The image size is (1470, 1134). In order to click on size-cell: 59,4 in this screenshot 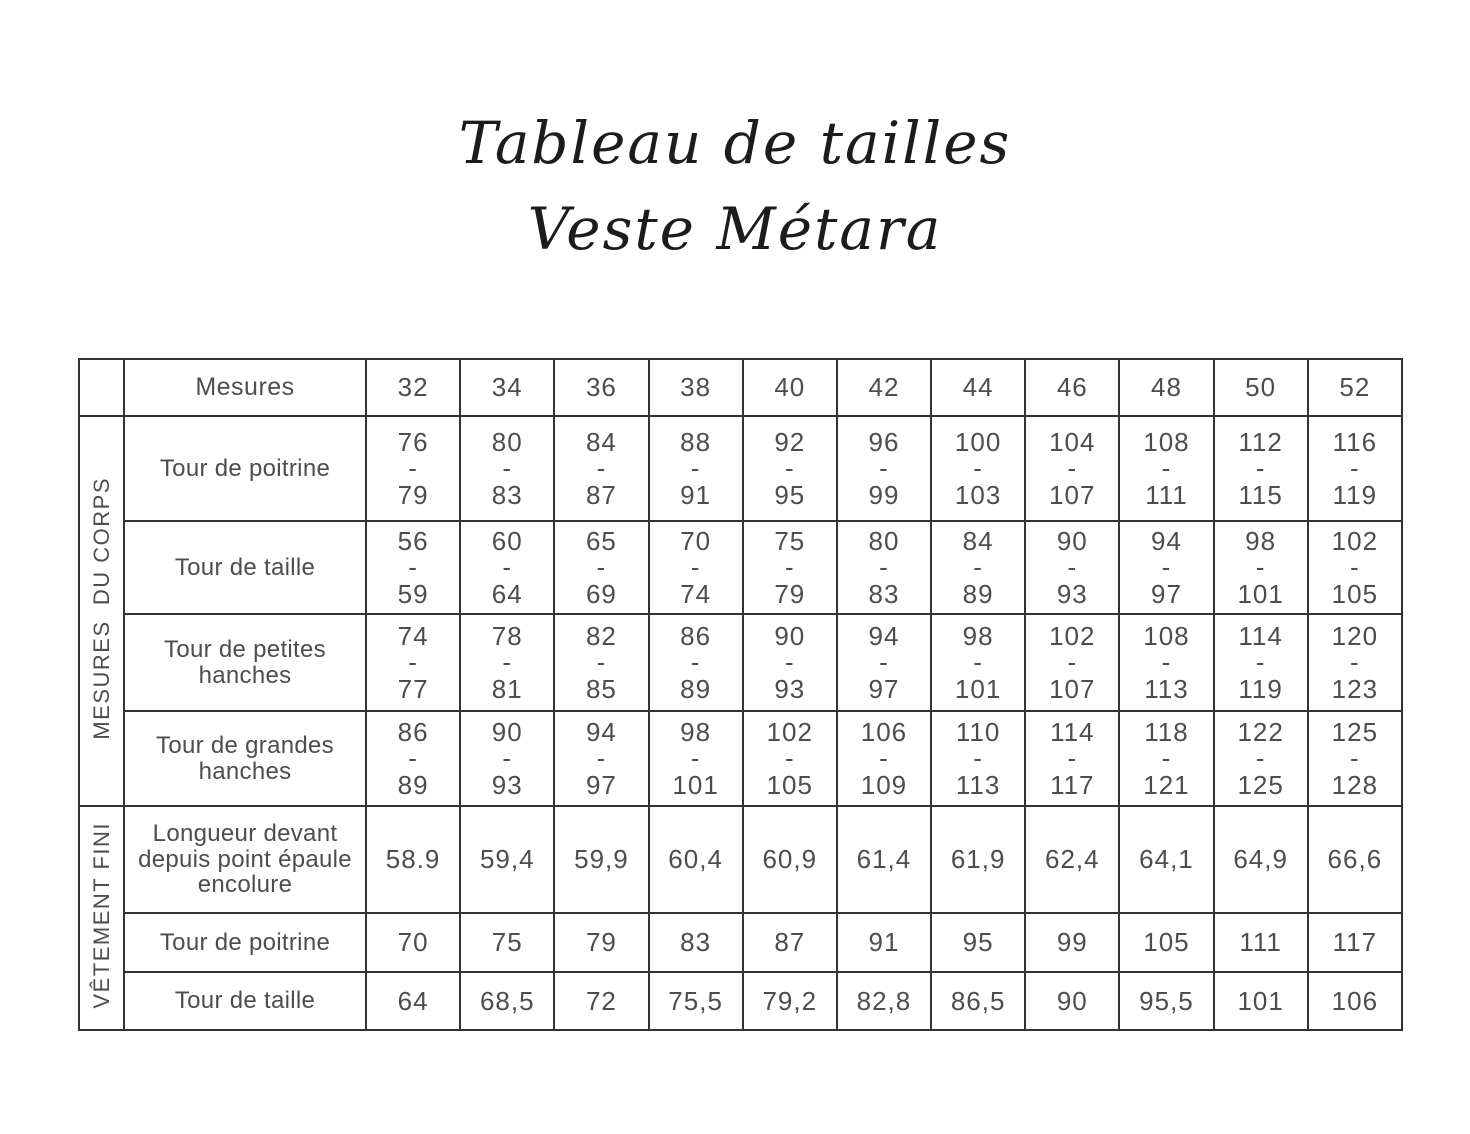, I will do `click(507, 859)`.